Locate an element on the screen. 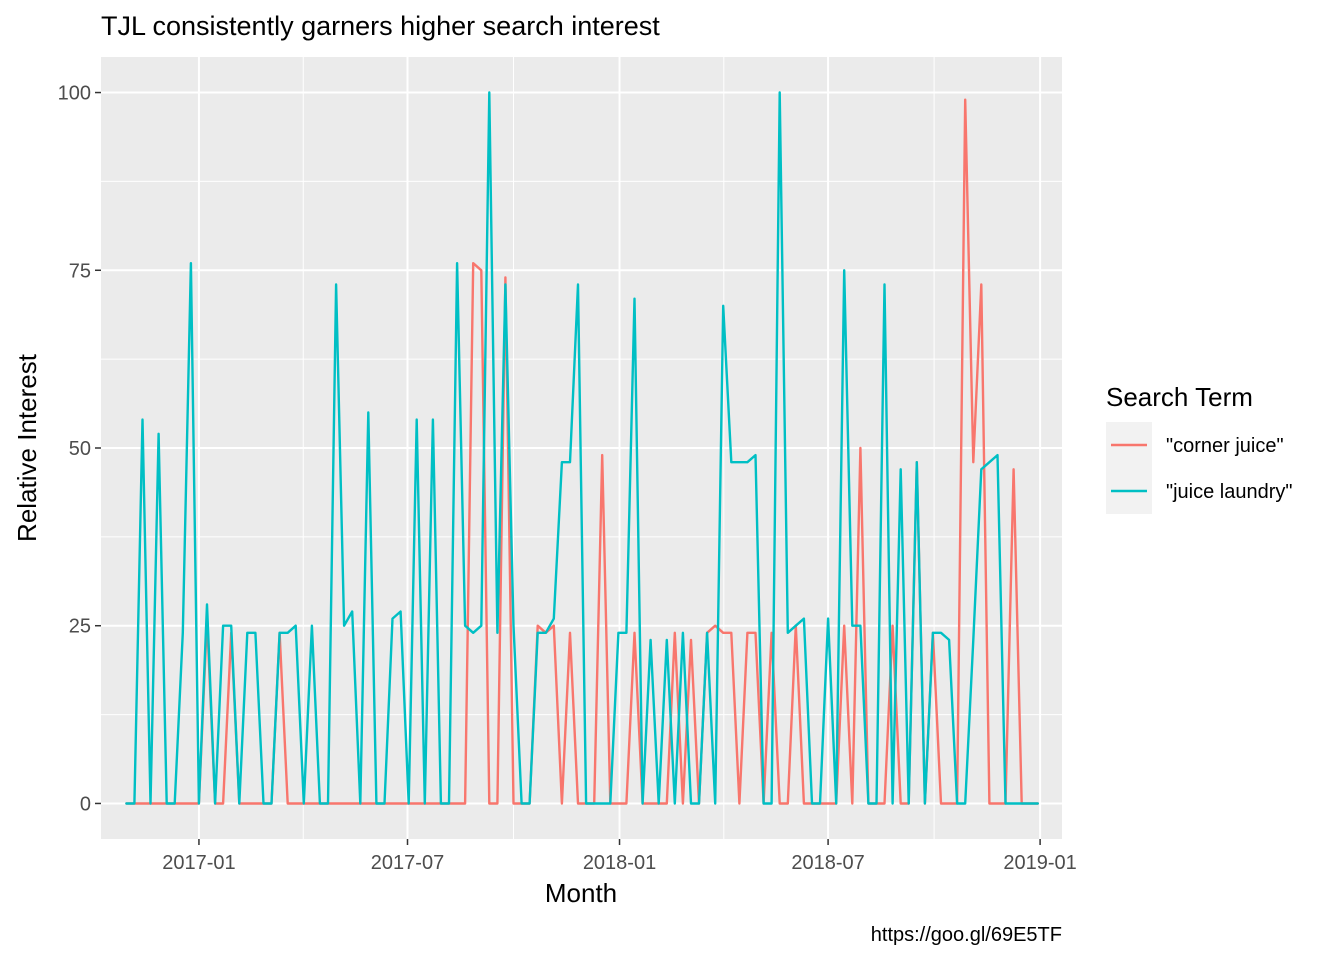 The height and width of the screenshot is (960, 1344). x-tick-label: 2017-07 is located at coordinates (407, 863).